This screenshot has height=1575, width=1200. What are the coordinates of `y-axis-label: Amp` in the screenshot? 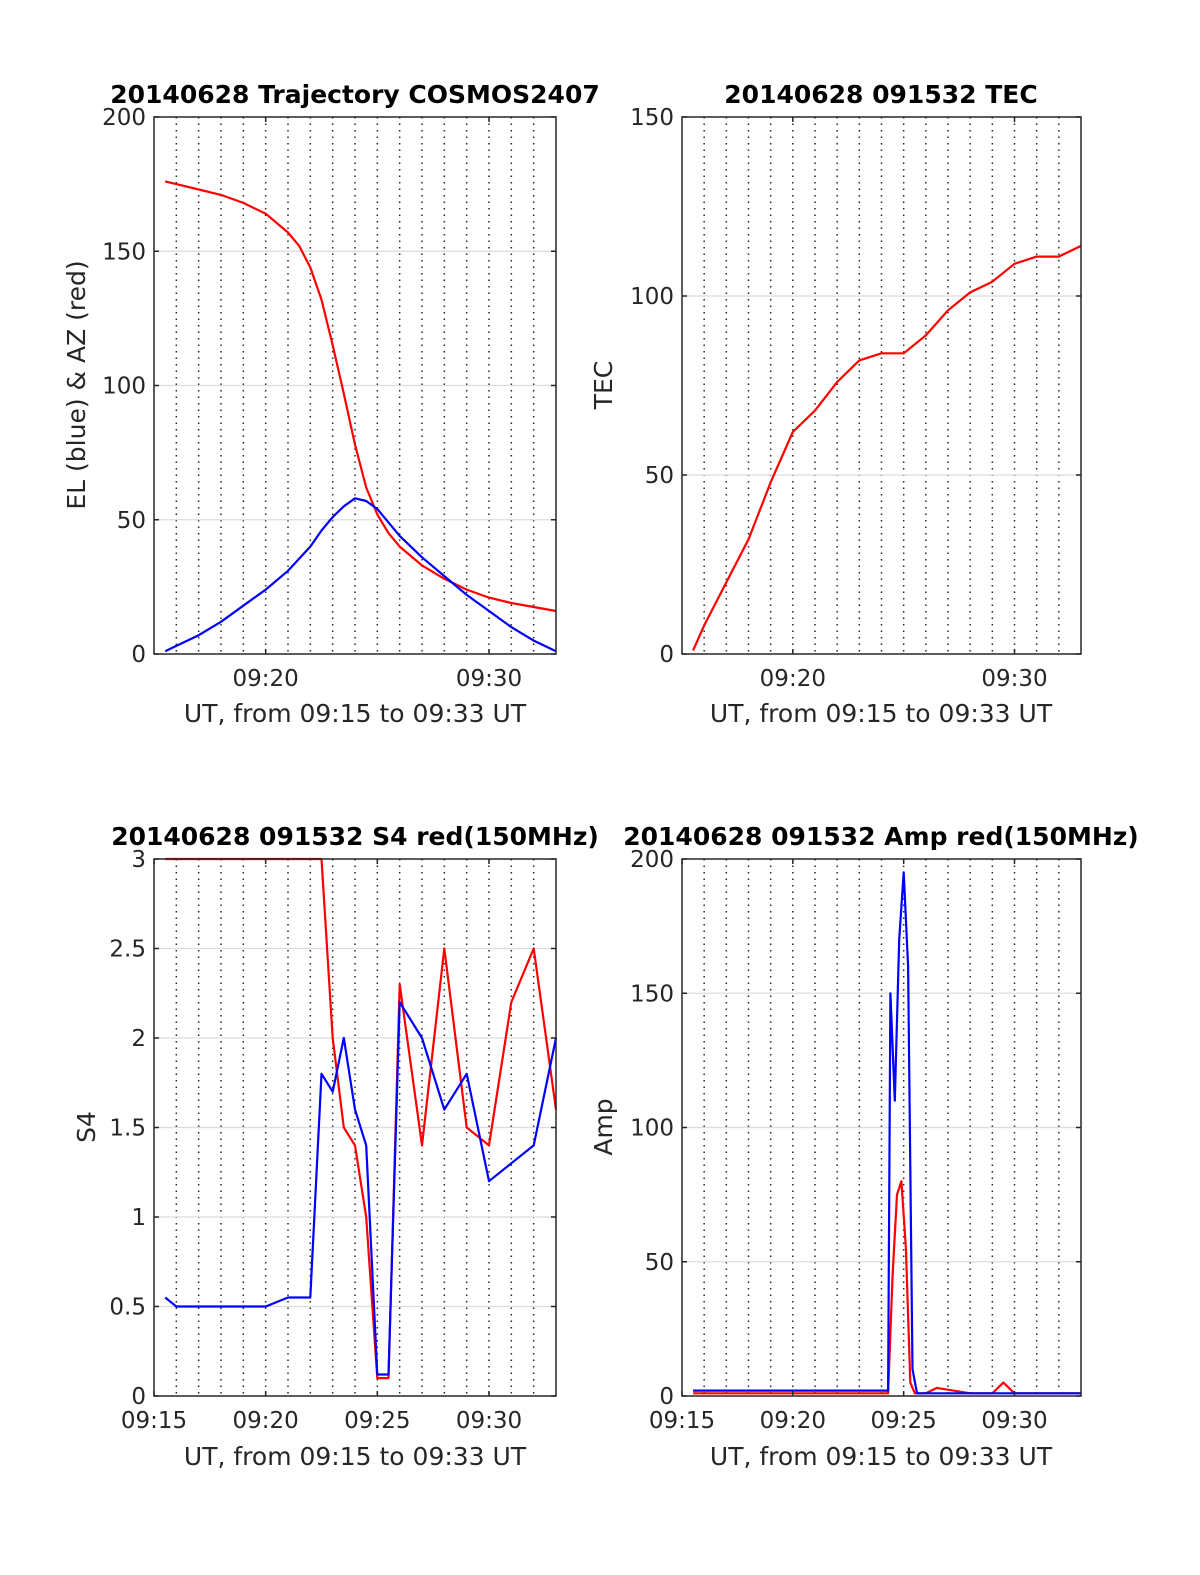 It's located at (603, 1126).